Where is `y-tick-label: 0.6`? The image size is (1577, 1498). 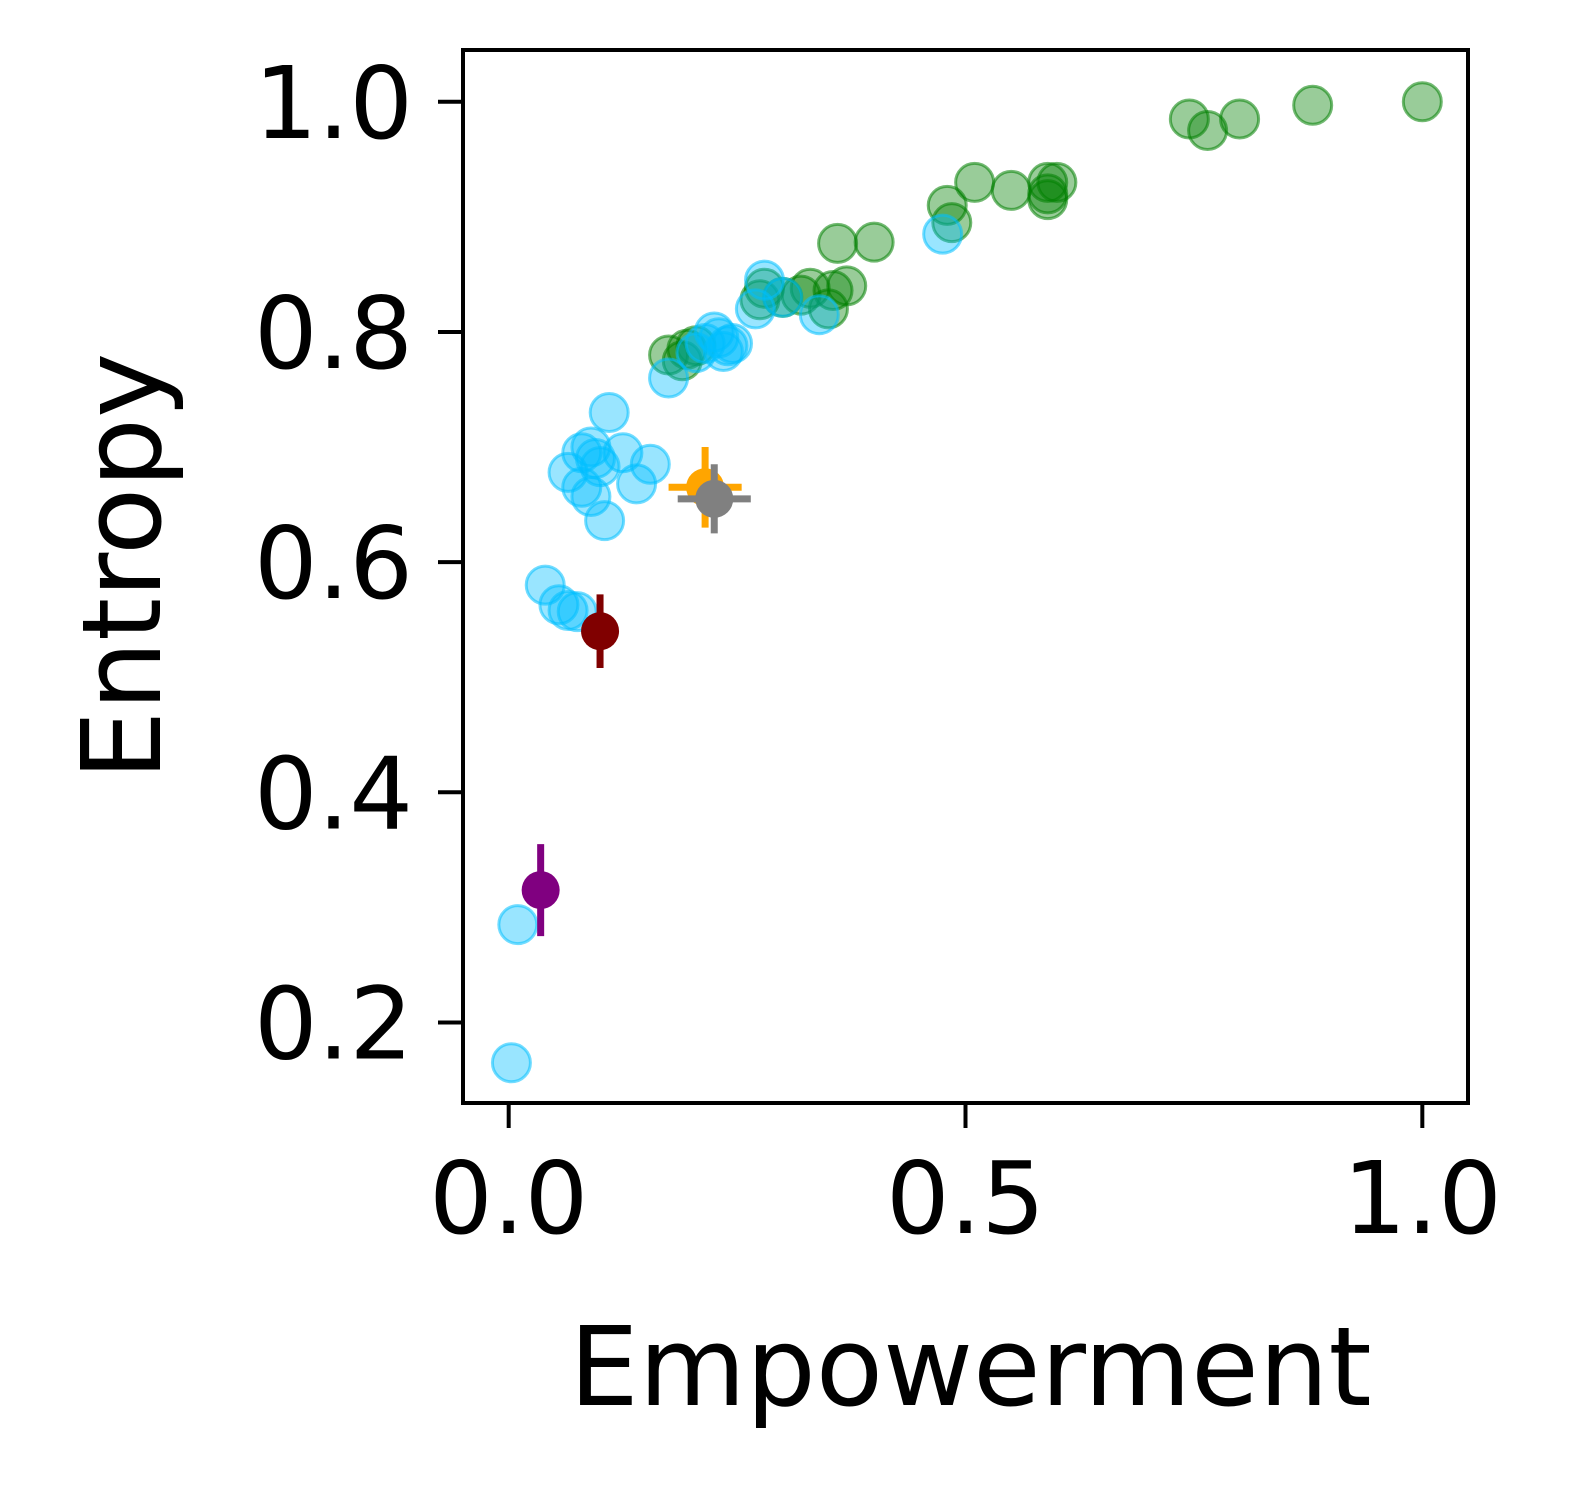 y-tick-label: 0.6 is located at coordinates (333, 563).